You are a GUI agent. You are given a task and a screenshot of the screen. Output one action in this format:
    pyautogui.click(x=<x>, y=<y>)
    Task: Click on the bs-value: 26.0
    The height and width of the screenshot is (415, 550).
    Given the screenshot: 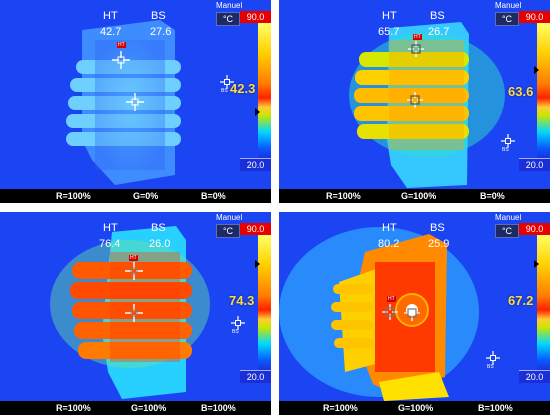 What is the action you would take?
    pyautogui.click(x=160, y=244)
    